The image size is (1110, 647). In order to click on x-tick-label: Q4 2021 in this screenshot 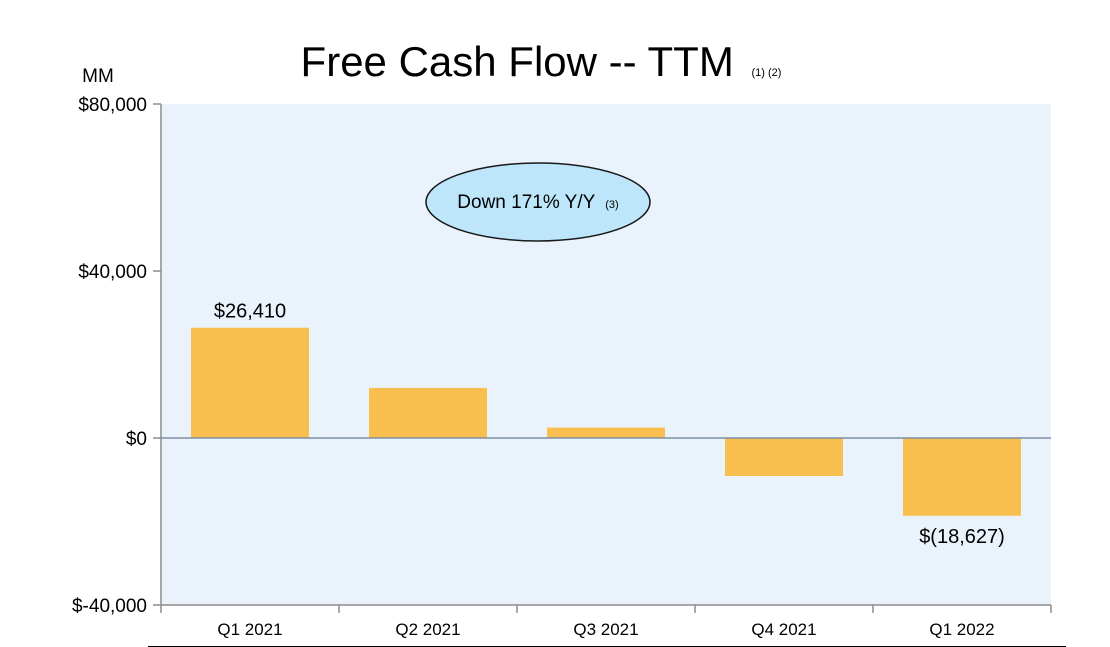, I will do `click(783, 629)`.